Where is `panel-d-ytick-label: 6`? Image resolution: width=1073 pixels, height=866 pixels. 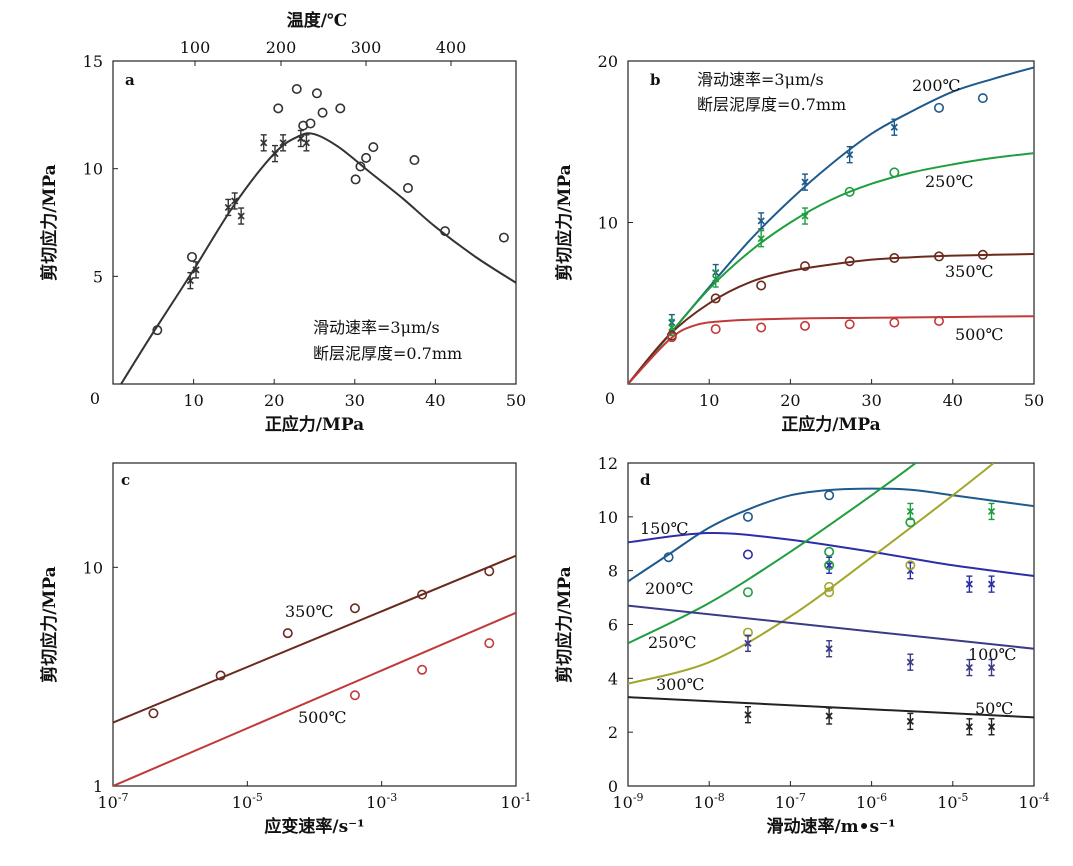
panel-d-ytick-label: 6 is located at coordinates (613, 625).